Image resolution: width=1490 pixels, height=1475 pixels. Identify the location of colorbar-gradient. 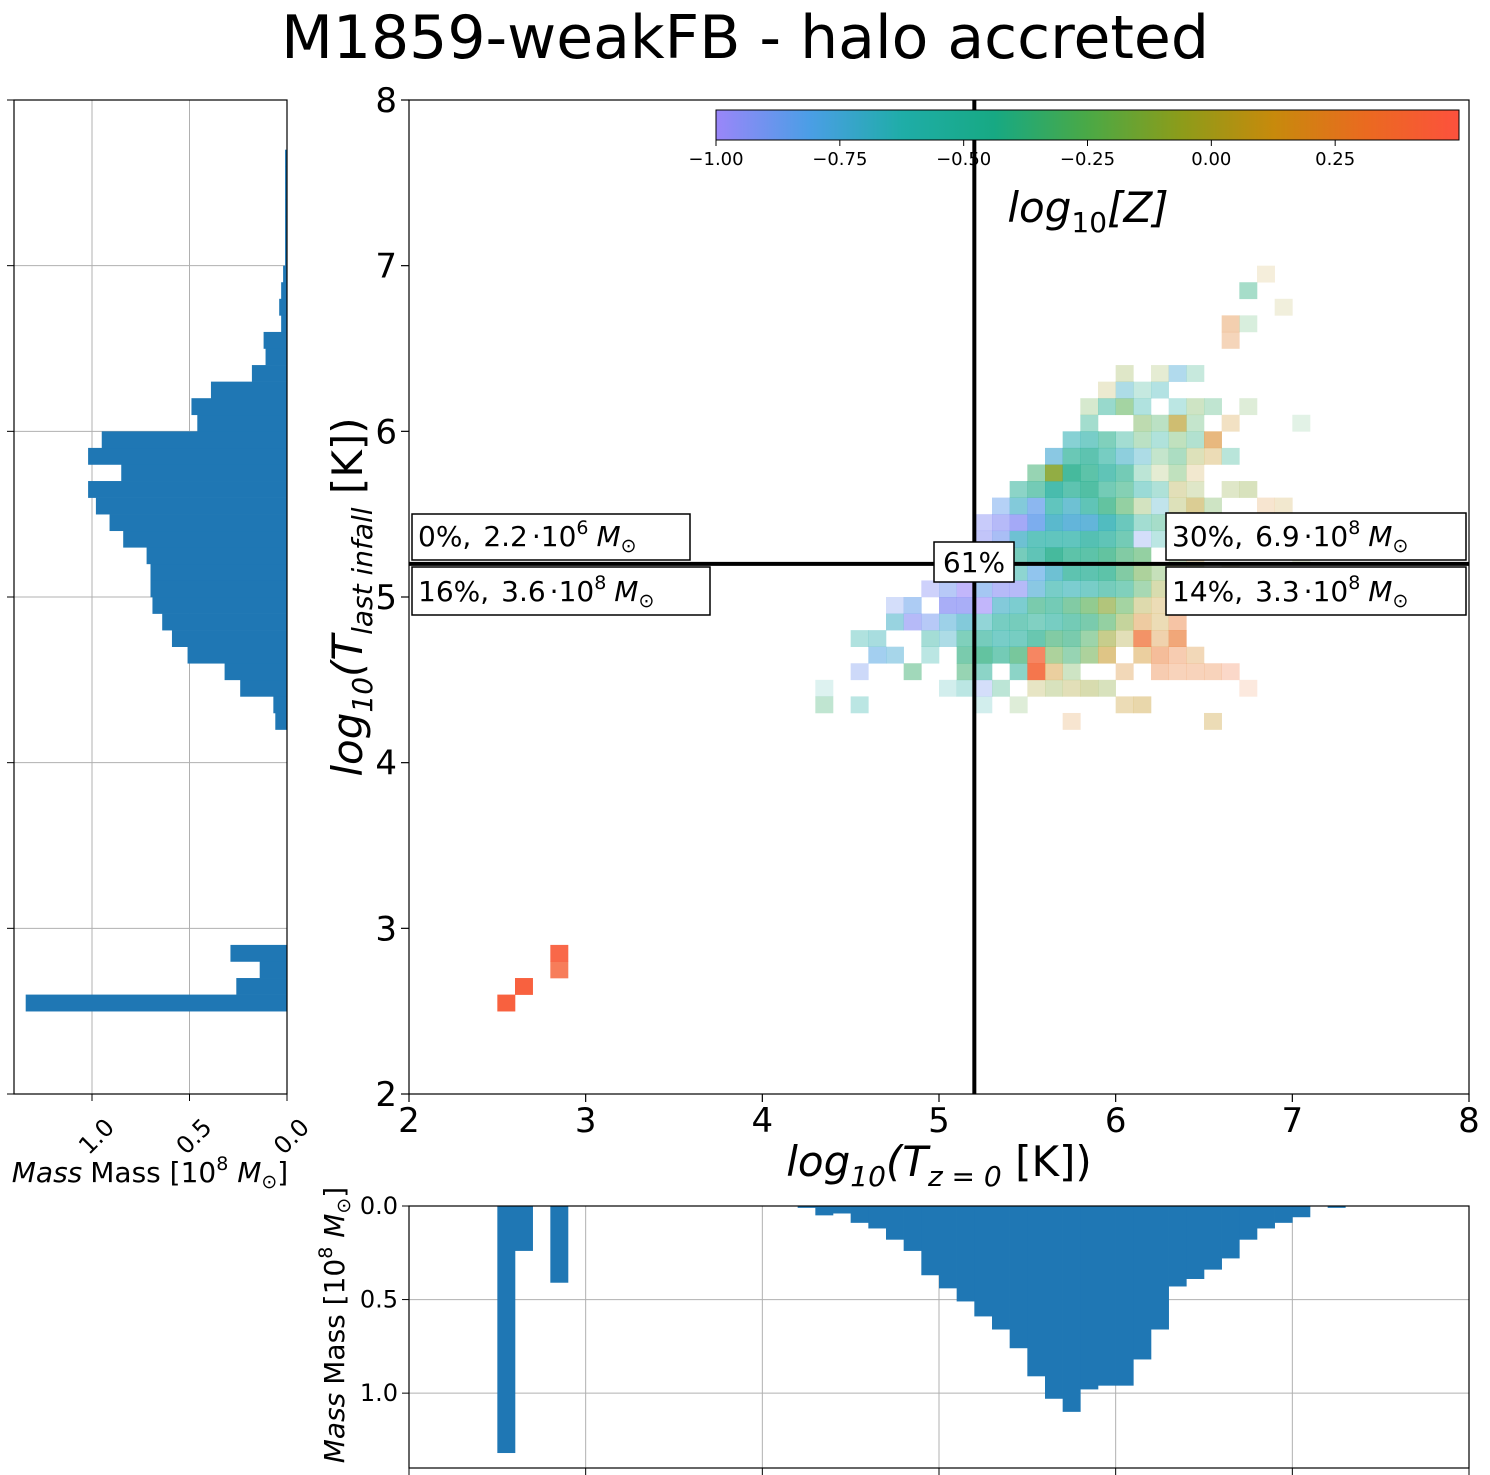
(1087, 125).